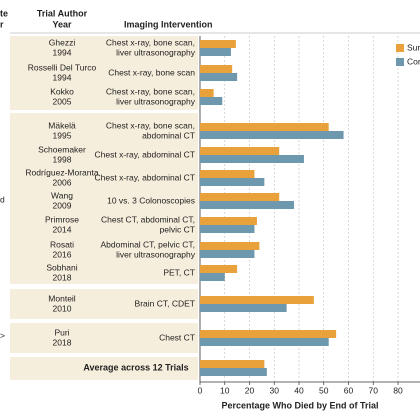 The image size is (420, 420). What do you see at coordinates (62, 159) in the screenshot?
I see `year: 1998` at bounding box center [62, 159].